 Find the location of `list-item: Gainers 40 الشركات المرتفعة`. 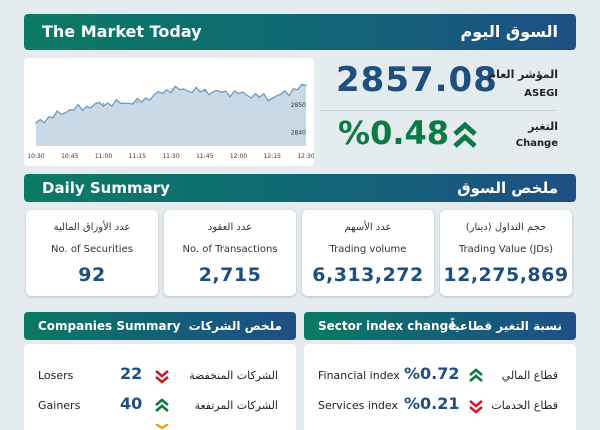

list-item: Gainers 40 الشركات المرتفعة is located at coordinates (160, 406).